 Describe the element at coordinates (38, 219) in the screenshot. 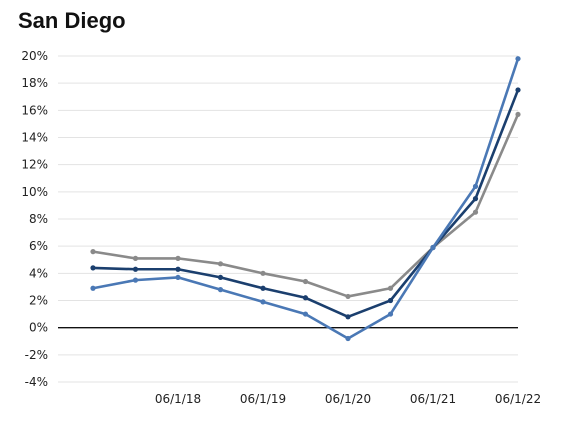

I see `y-tick-label: 8%` at that location.